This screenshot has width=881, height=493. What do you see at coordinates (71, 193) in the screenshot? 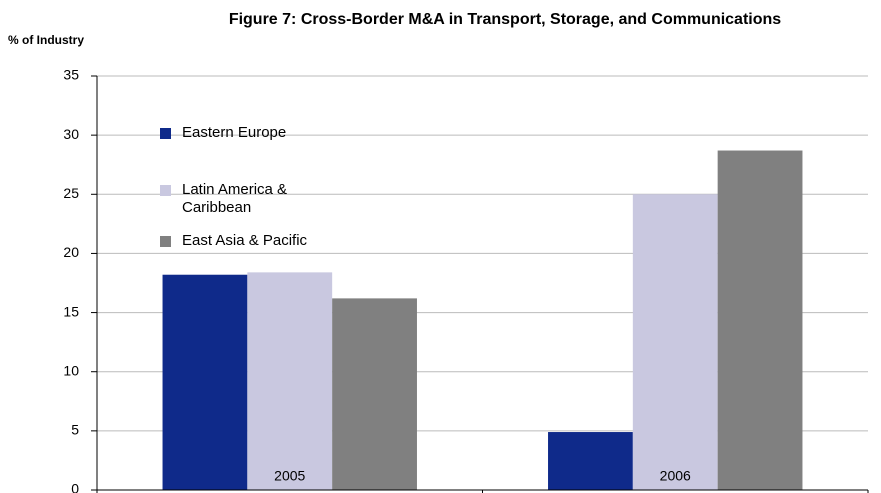
I see `y-tick-label: 25` at bounding box center [71, 193].